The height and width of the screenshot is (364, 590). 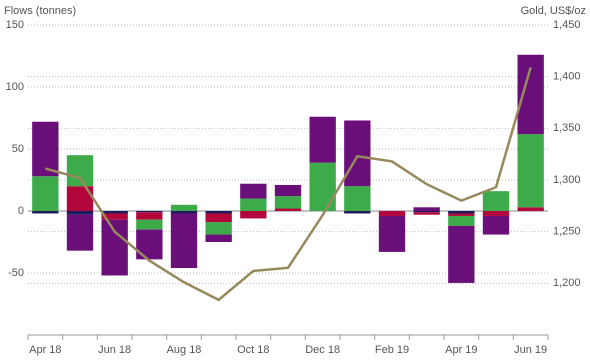 I want to click on y2-tick-label: 1,400, so click(x=567, y=77).